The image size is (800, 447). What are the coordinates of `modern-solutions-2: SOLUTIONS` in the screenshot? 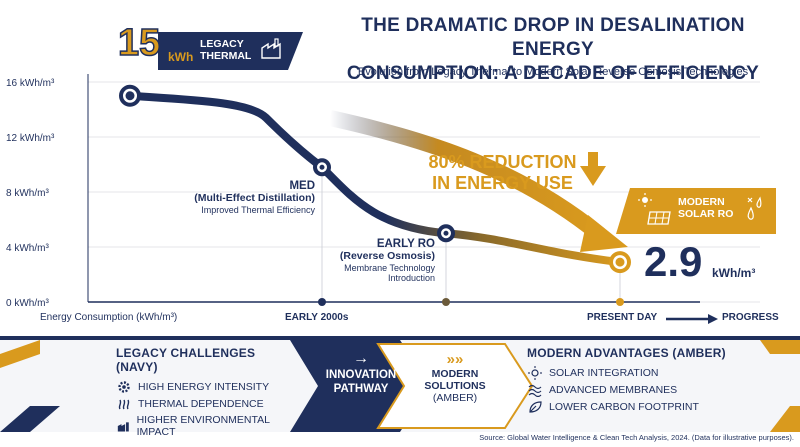 It's located at (455, 386).